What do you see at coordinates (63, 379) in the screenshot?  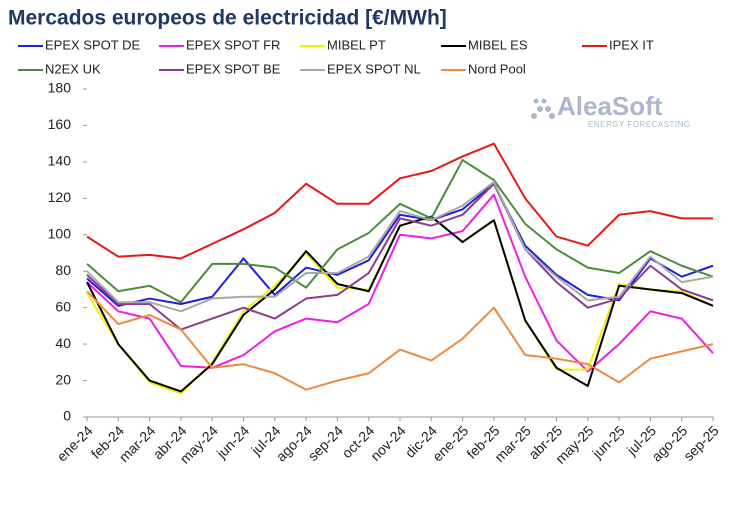 I see `y-tick-label: 20` at bounding box center [63, 379].